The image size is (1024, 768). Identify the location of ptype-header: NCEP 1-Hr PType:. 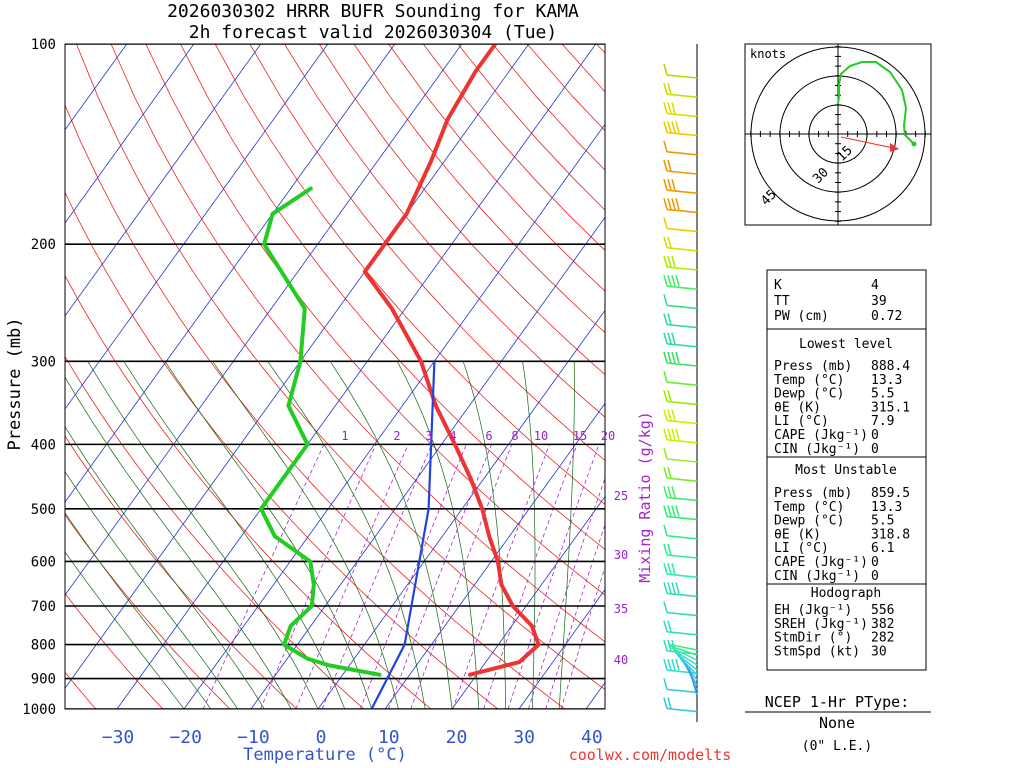
(837, 702).